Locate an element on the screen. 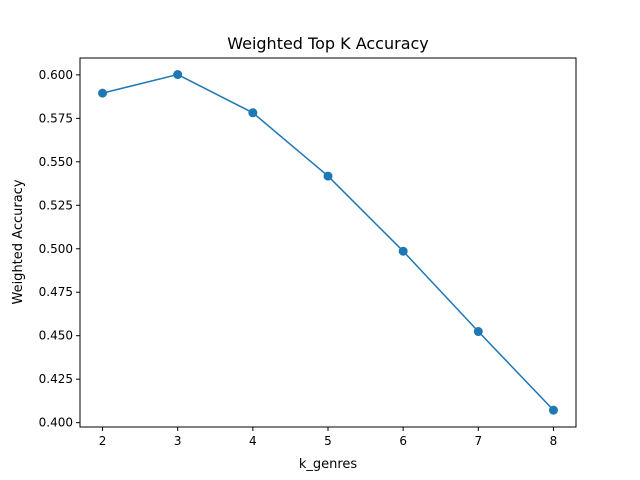  y-tick-label: 0.525 is located at coordinates (56, 205).